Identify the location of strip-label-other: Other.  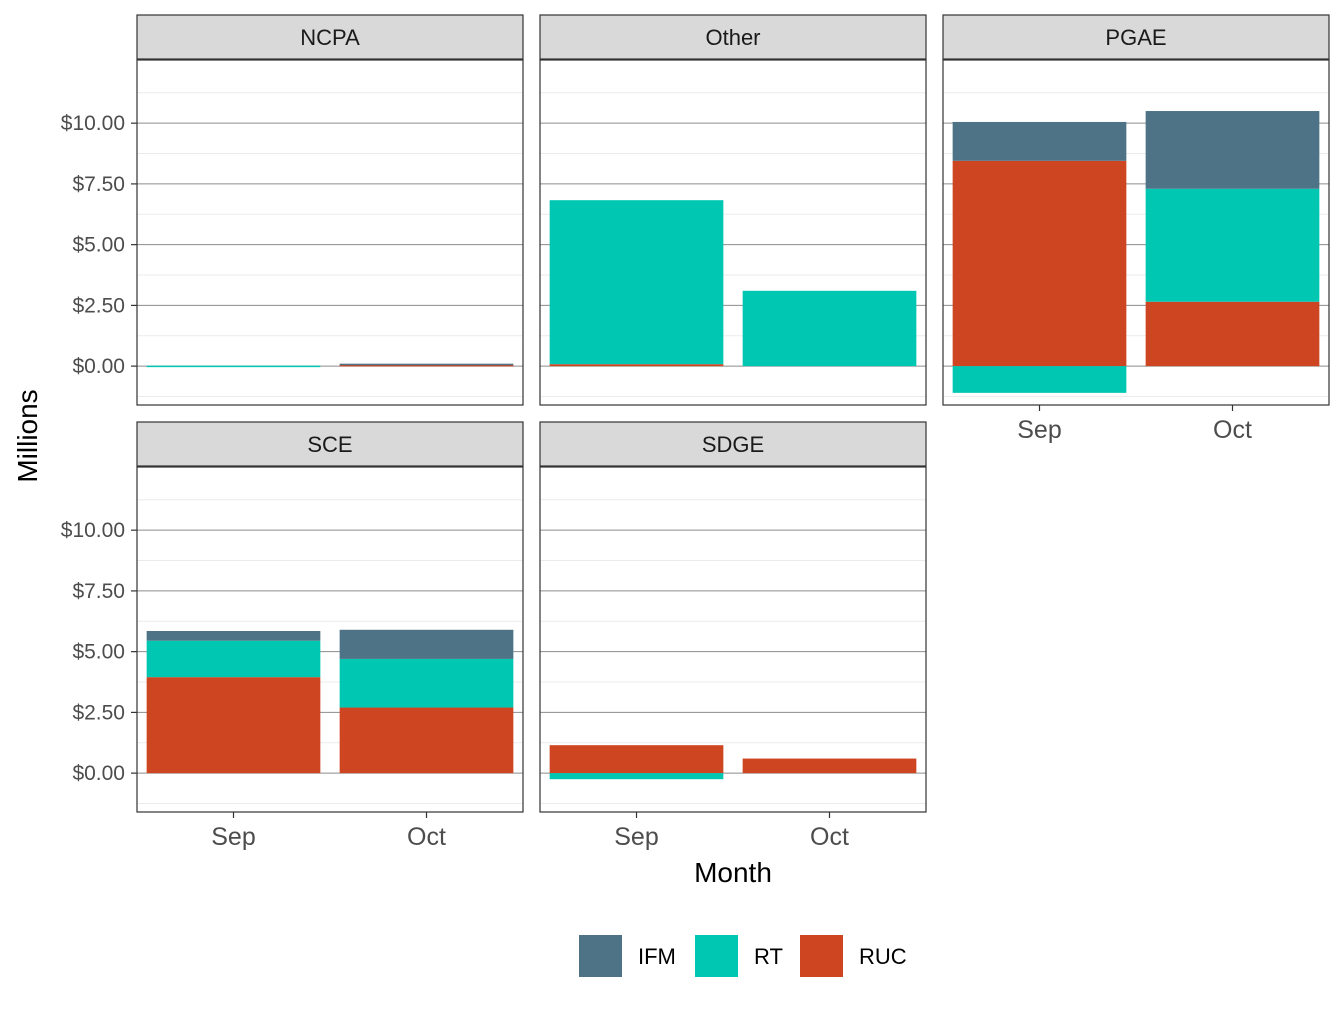
(732, 37).